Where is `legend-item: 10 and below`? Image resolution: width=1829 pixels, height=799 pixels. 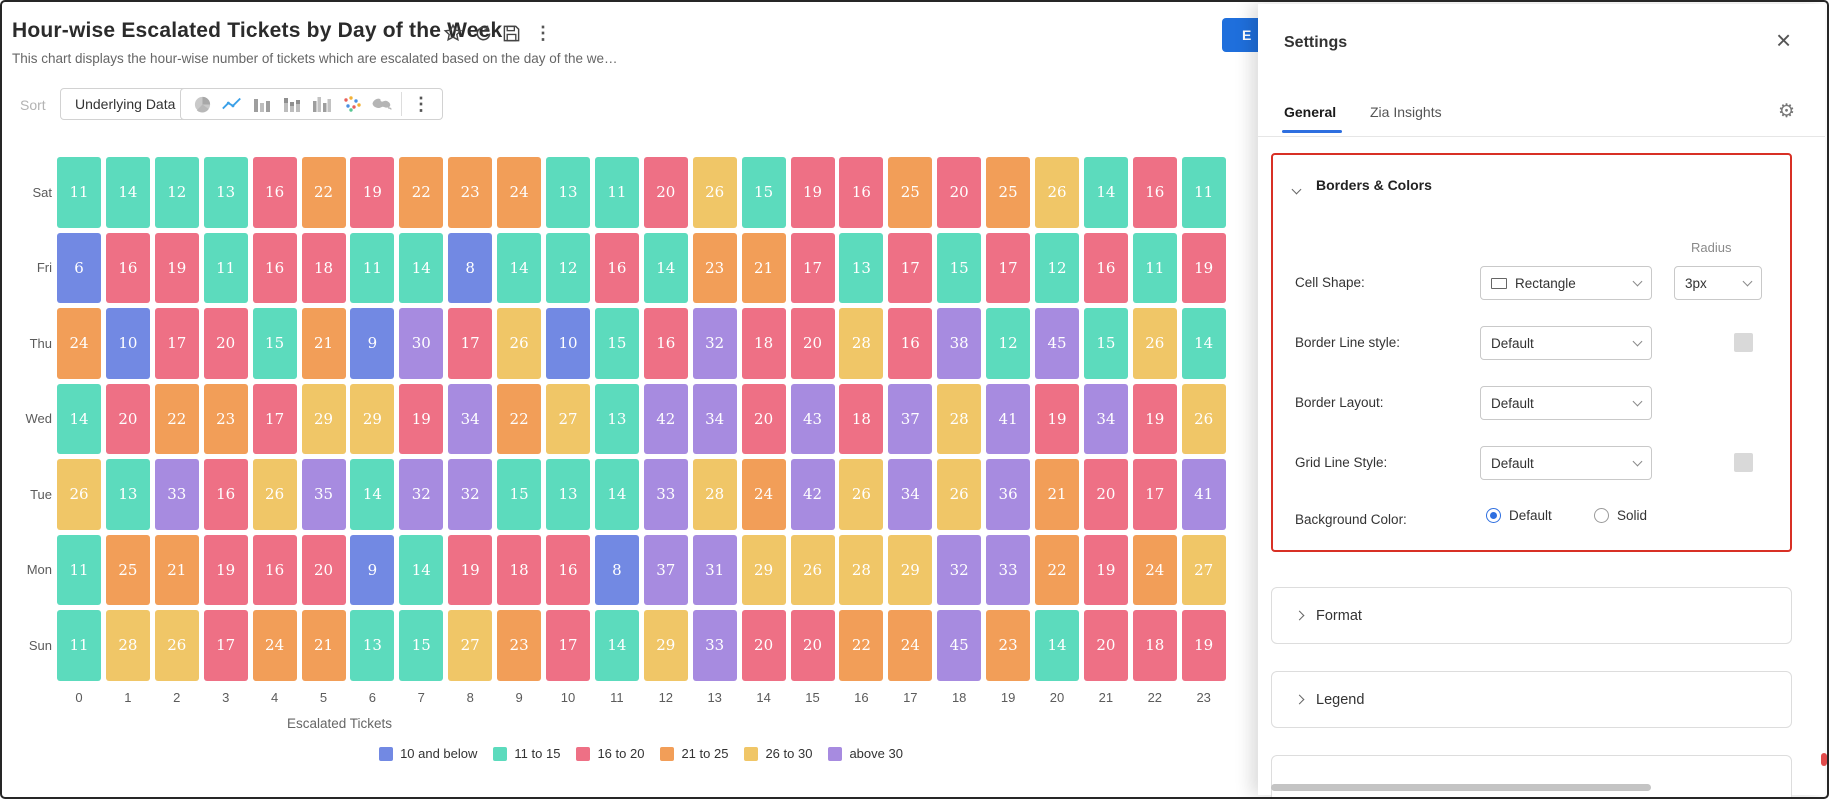
legend-item: 10 and below is located at coordinates (428, 753).